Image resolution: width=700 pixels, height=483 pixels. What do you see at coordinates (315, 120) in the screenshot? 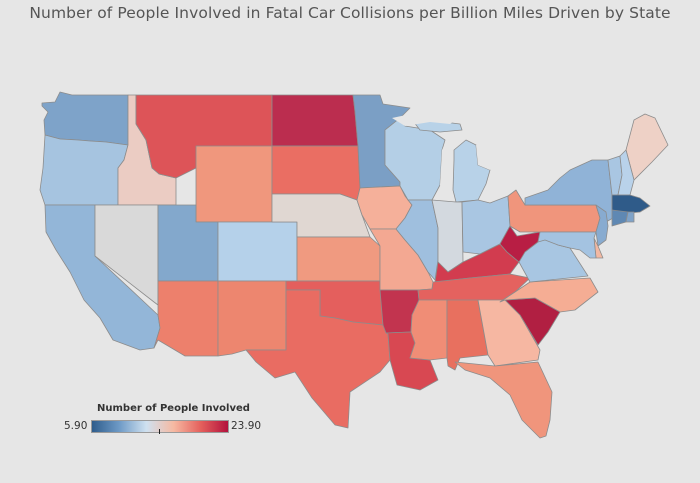
I see `state-nd` at bounding box center [315, 120].